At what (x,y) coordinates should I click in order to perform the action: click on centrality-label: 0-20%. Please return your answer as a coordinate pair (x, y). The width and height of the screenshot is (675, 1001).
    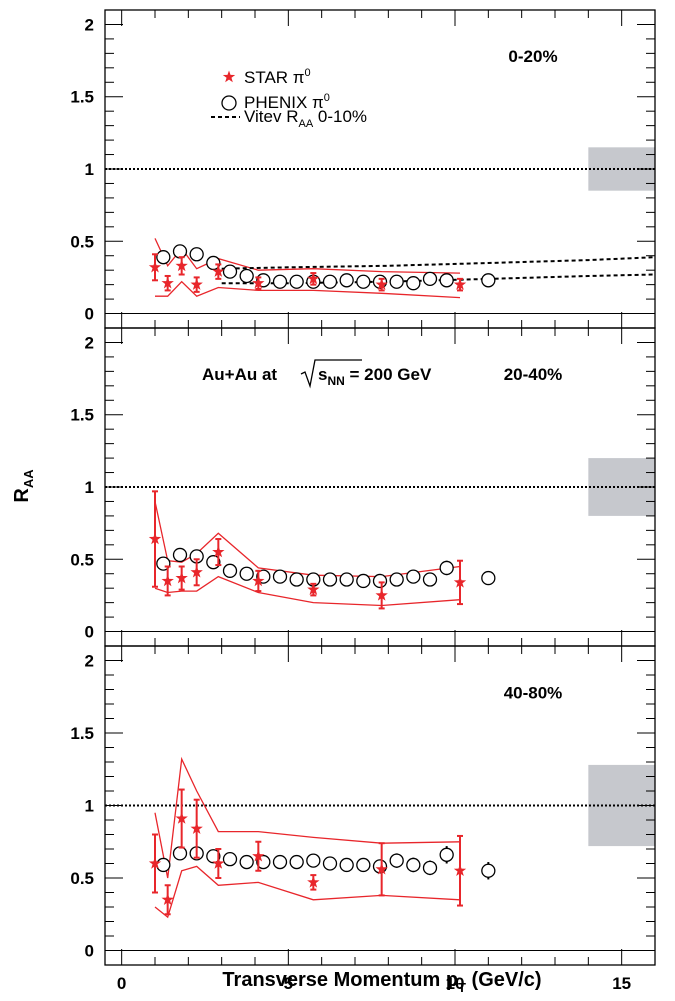
    Looking at the image, I should click on (532, 56).